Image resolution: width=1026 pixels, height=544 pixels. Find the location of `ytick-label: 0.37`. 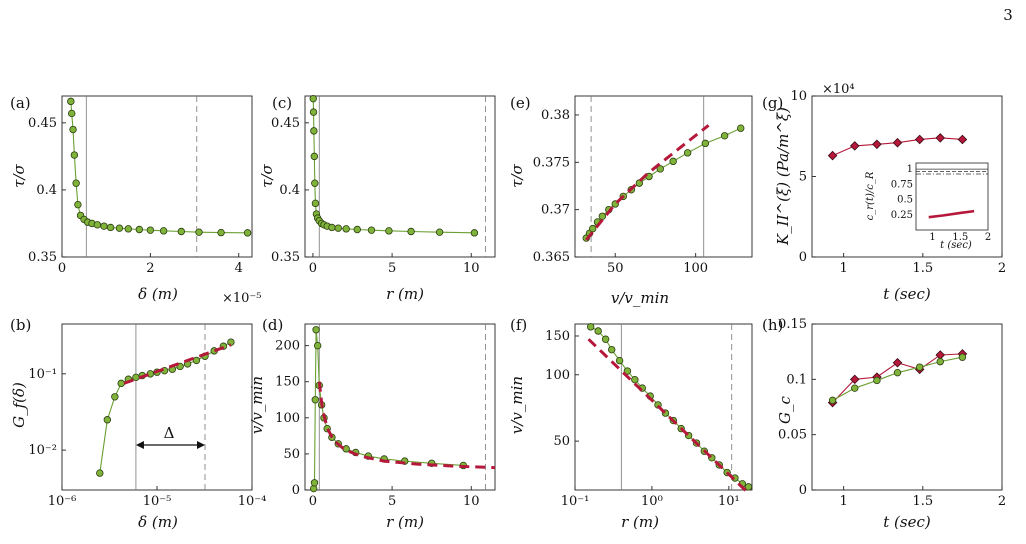

ytick-label: 0.37 is located at coordinates (555, 210).